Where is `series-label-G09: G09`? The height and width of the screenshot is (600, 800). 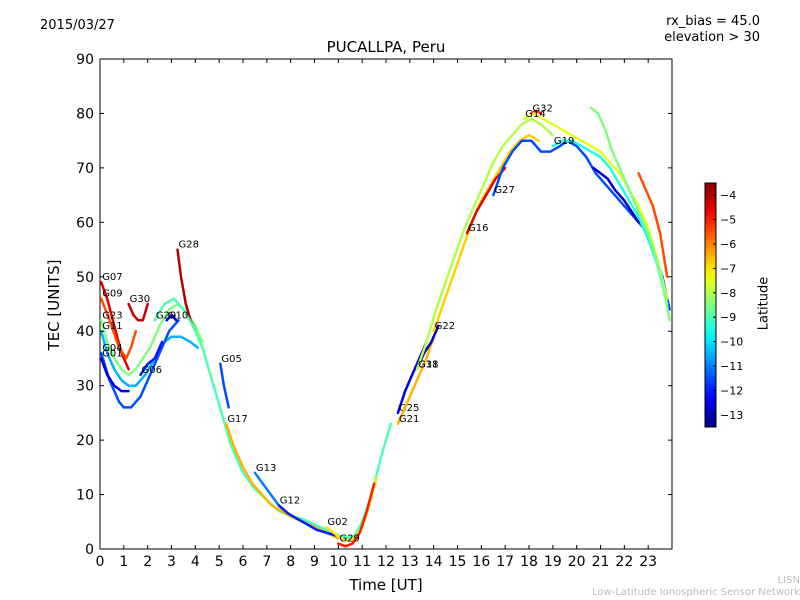 series-label-G09: G09 is located at coordinates (112, 294).